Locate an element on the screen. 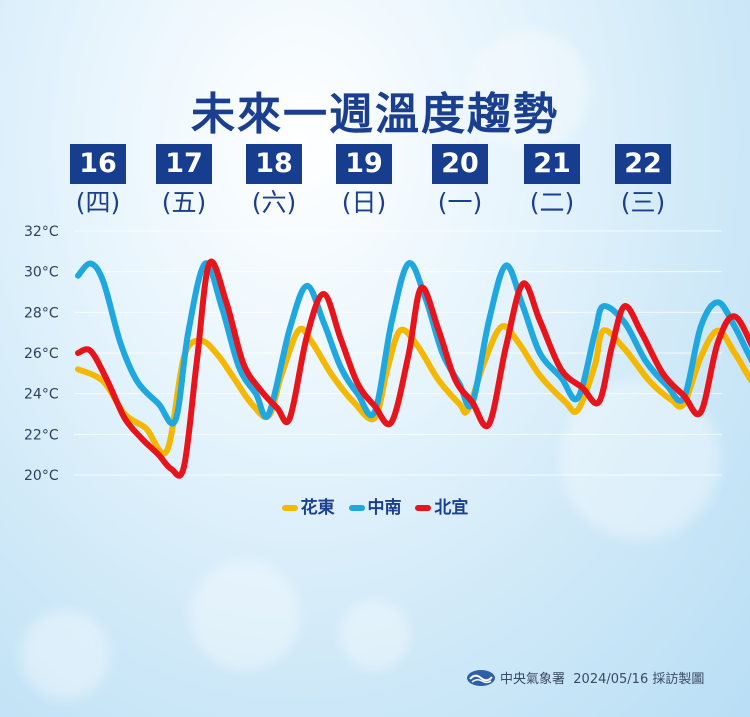 This screenshot has width=750, height=717. day-date: 18 is located at coordinates (274, 164).